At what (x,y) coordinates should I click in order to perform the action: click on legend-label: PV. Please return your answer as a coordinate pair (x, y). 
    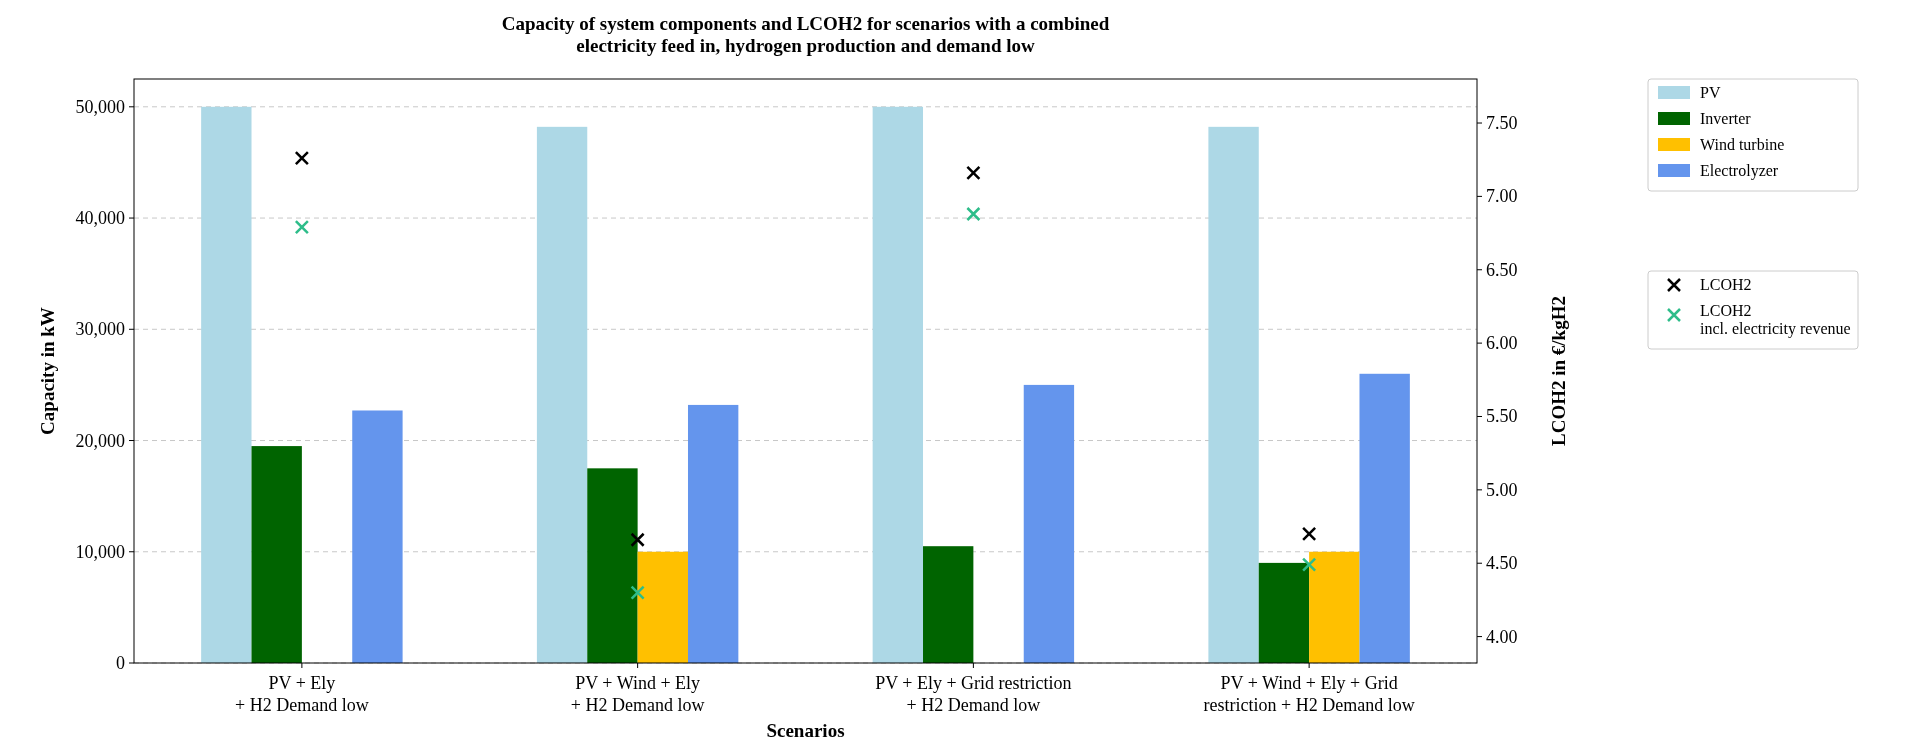
    Looking at the image, I should click on (1710, 92).